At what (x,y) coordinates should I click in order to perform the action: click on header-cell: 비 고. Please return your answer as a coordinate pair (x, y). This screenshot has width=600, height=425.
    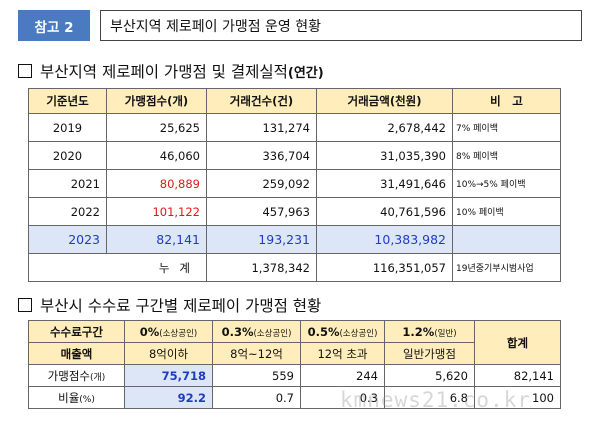
    Looking at the image, I should click on (506, 101).